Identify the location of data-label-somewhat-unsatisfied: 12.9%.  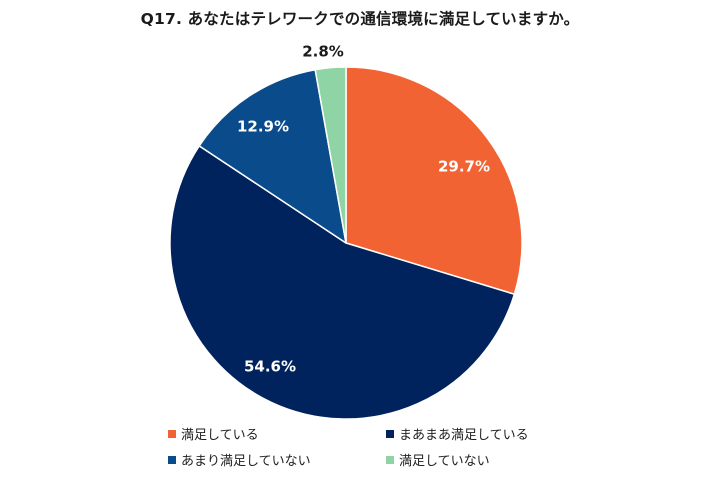
(263, 127).